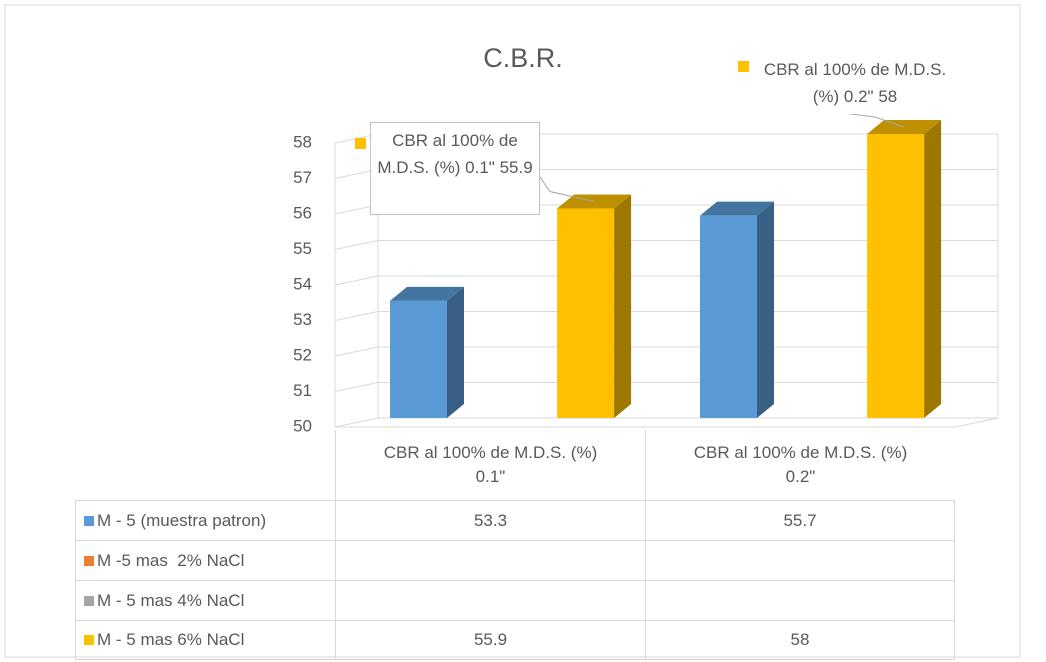  What do you see at coordinates (800, 465) in the screenshot?
I see `table-header: CBR al 100% de M.D.S. (%) 0.2"` at bounding box center [800, 465].